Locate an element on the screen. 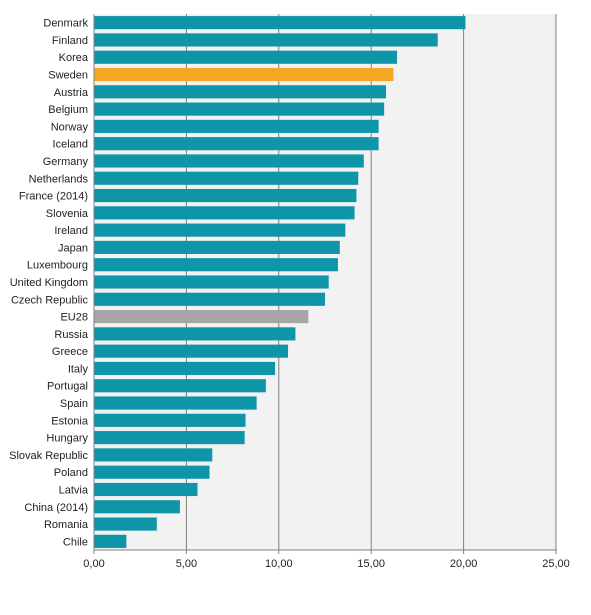 The height and width of the screenshot is (615, 591). category-label: Poland is located at coordinates (71, 473).